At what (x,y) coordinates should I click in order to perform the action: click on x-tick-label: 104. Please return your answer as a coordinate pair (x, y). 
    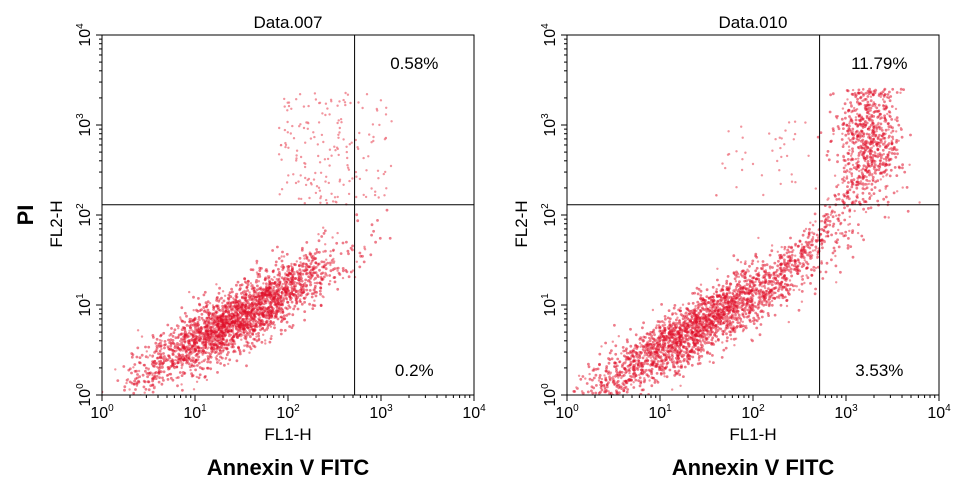
    Looking at the image, I should click on (474, 412).